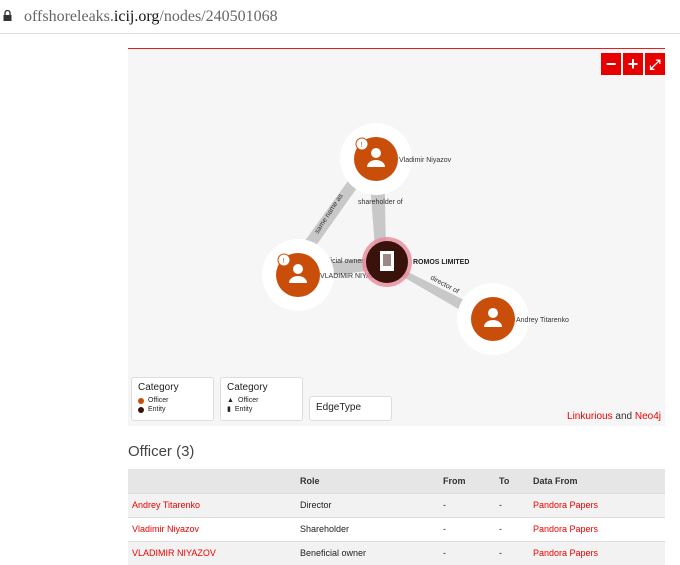  What do you see at coordinates (161, 451) in the screenshot?
I see `section-title: Officer (3)` at bounding box center [161, 451].